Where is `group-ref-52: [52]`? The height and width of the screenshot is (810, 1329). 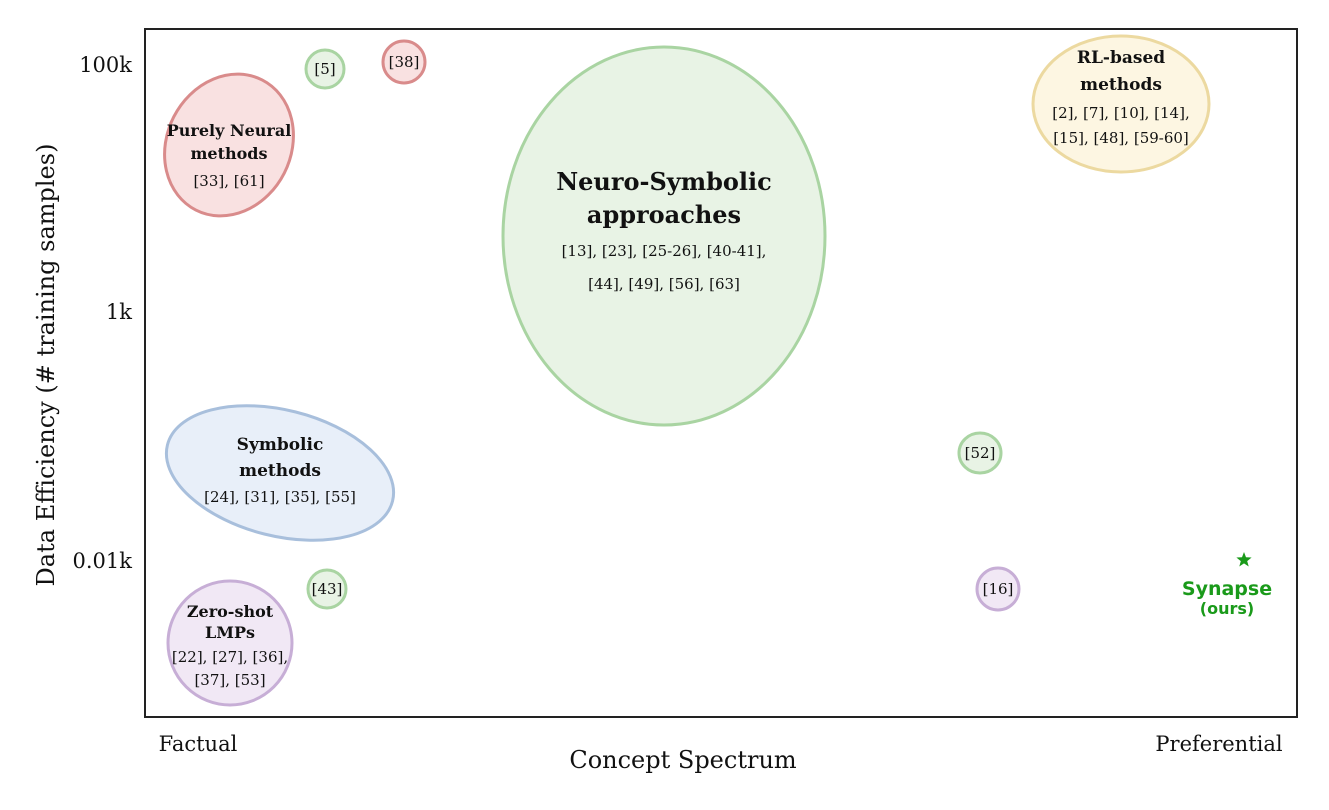 group-ref-52: [52] is located at coordinates (980, 453).